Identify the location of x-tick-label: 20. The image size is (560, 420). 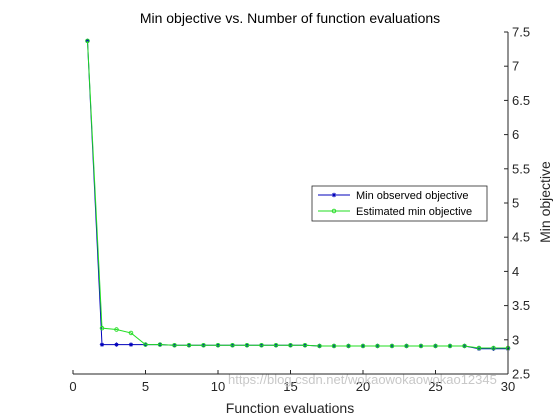
(363, 386).